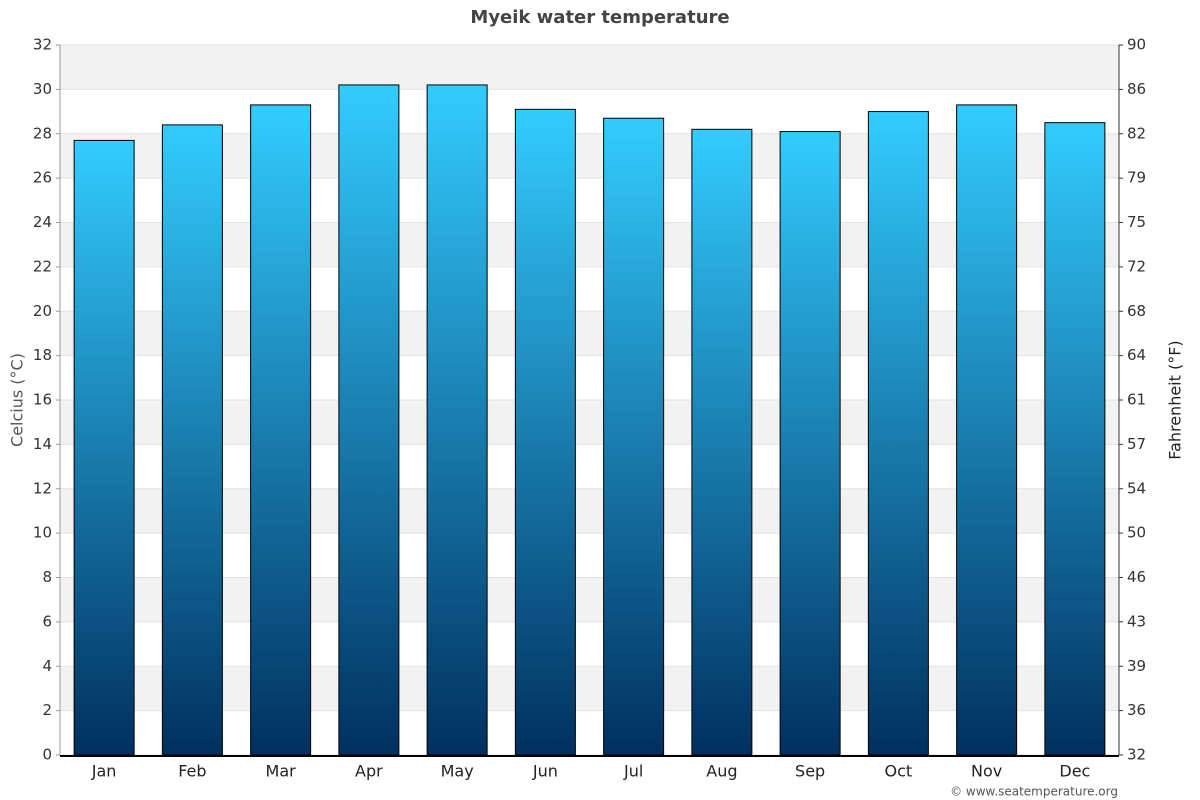  Describe the element at coordinates (42, 133) in the screenshot. I see `y-tick-label: 28` at that location.